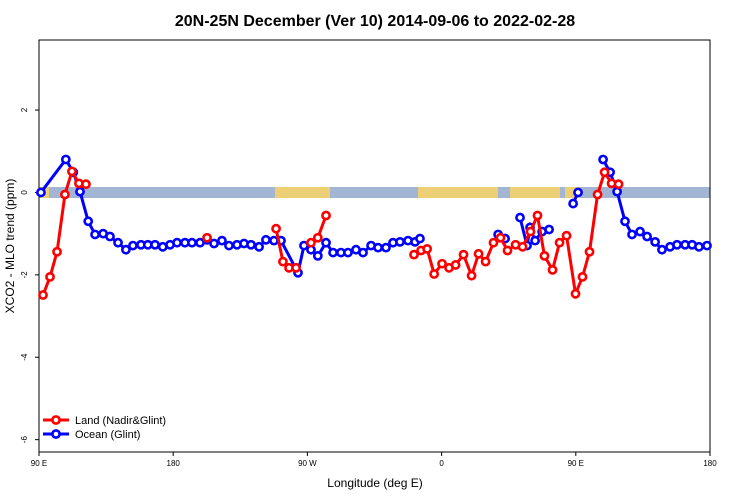 This screenshot has width=750, height=500. I want to click on y-tick-label: -4, so click(24, 357).